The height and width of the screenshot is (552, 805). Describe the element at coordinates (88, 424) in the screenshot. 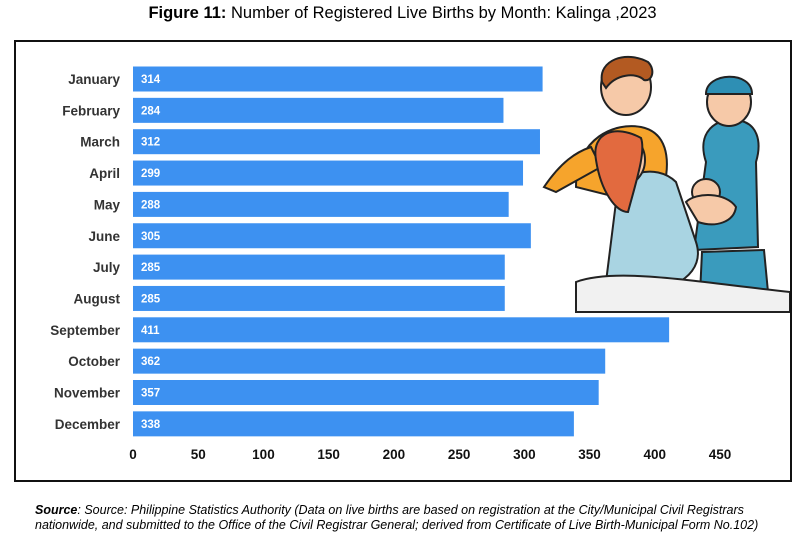

I see `category-label-december: December` at that location.